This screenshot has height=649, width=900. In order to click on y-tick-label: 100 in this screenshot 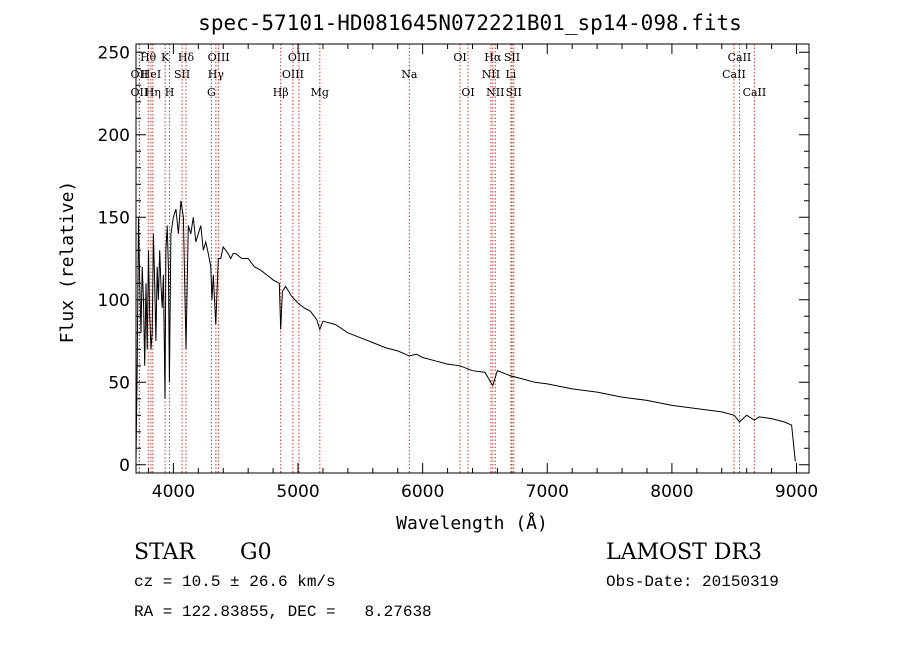, I will do `click(114, 301)`.